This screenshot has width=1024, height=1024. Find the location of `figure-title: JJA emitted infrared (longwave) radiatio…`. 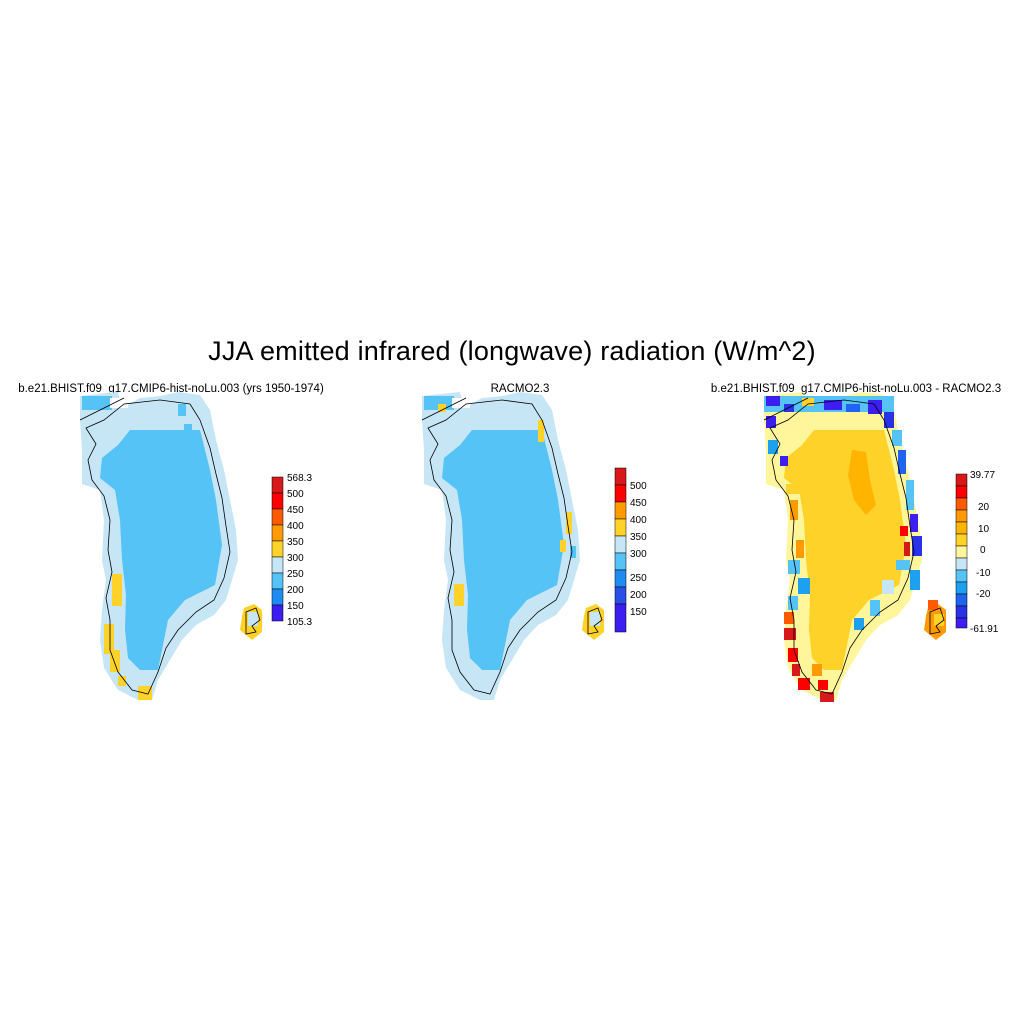

figure-title: JJA emitted infrared (longwave) radiatio… is located at coordinates (512, 351).